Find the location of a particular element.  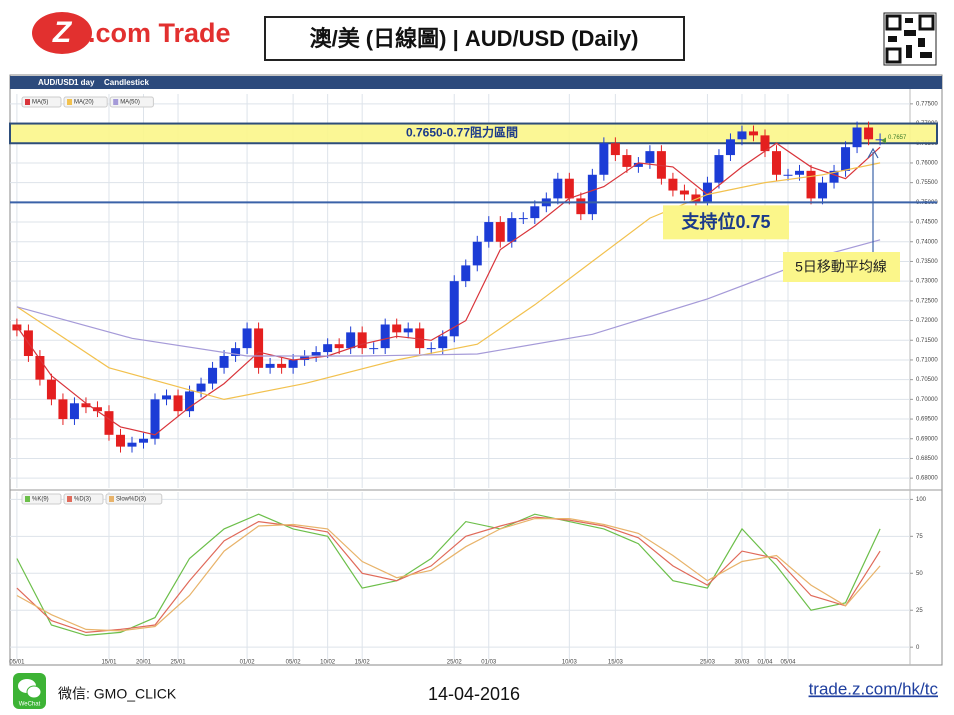

x-tick-label: 01/04 is located at coordinates (765, 663).